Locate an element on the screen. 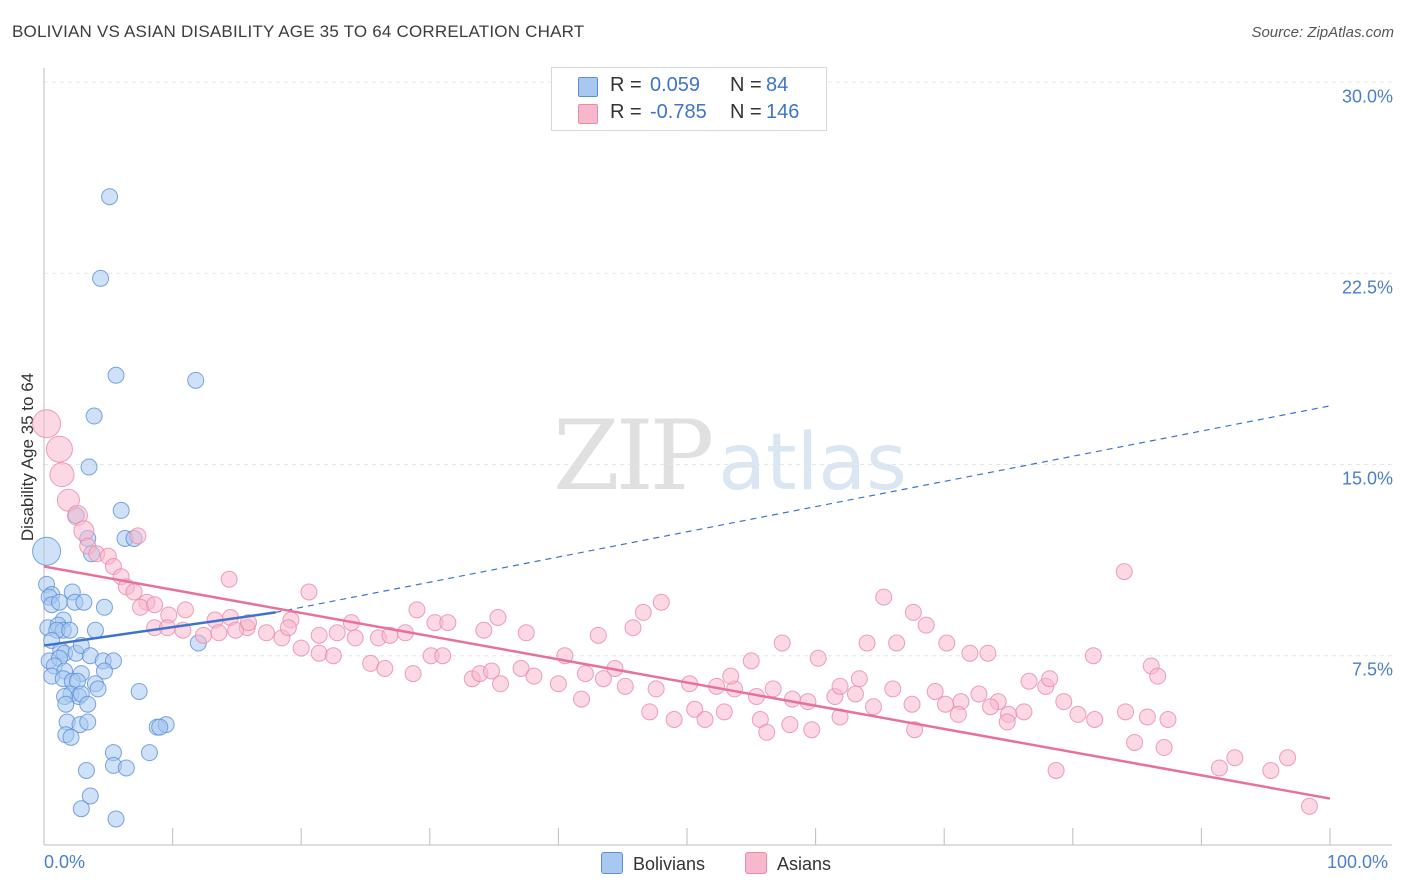 The image size is (1406, 892). legend-item-bolivians: Bolivians is located at coordinates (653, 863).